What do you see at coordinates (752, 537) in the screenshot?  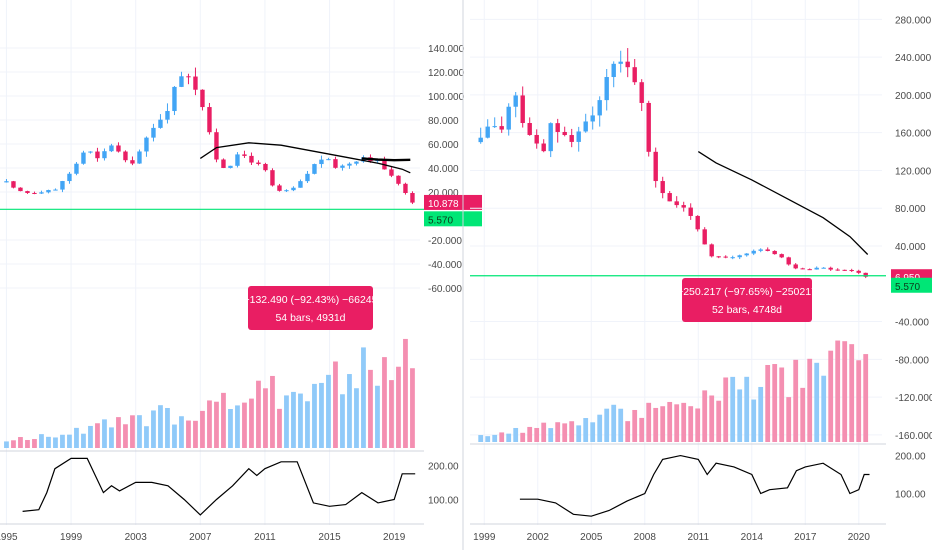 I see `time-axis-tick-label: 2014` at bounding box center [752, 537].